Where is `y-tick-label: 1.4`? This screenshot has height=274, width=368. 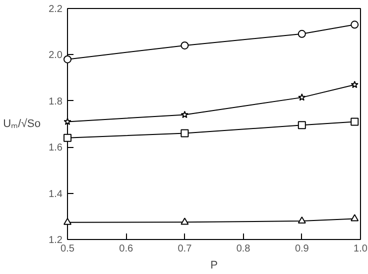
y-tick-label: 1.4 is located at coordinates (55, 194).